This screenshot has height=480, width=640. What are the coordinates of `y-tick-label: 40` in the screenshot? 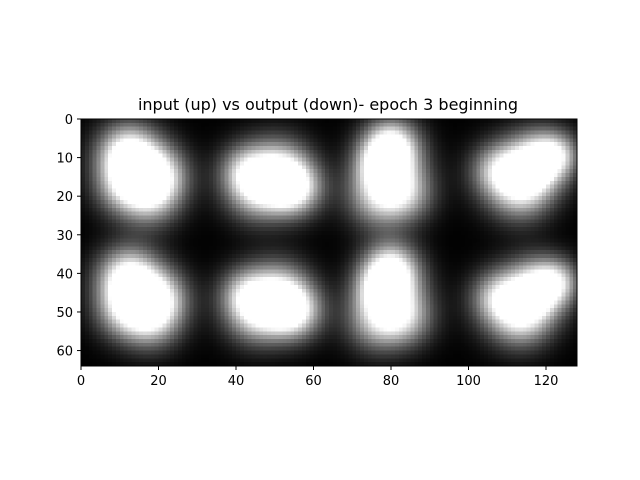 It's located at (64, 274).